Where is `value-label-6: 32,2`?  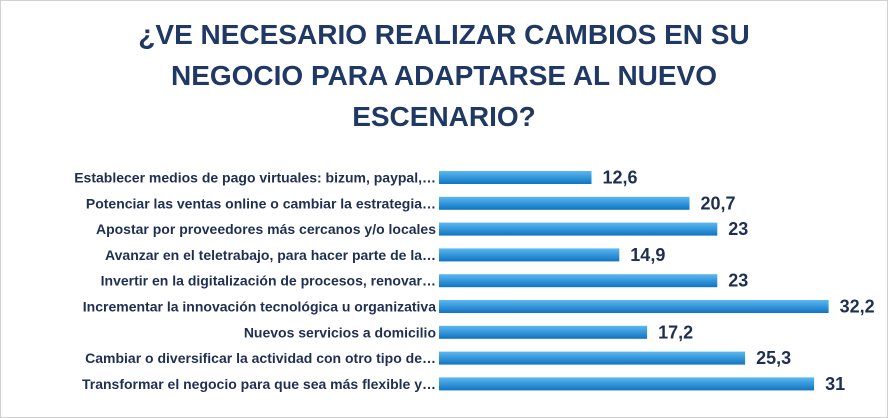 value-label-6: 32,2 is located at coordinates (857, 307).